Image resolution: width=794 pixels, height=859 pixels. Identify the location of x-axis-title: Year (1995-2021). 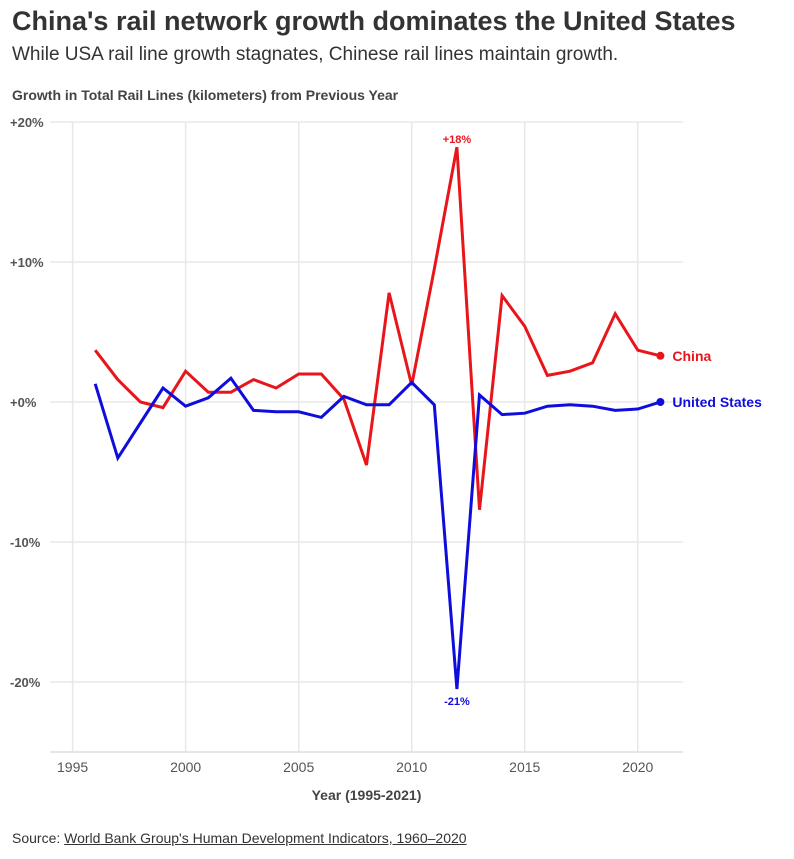
(367, 795).